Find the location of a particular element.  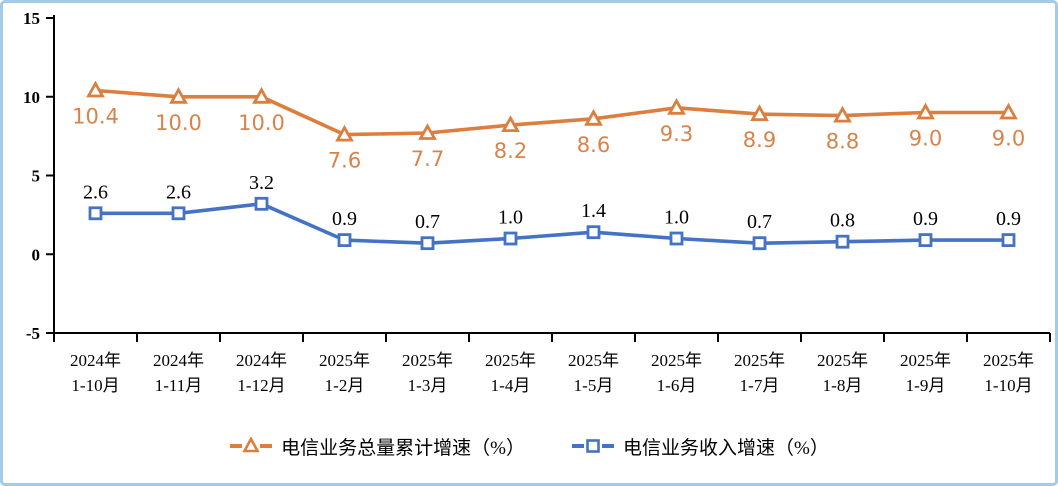

series-0-data-label: 7.7 is located at coordinates (427, 159).